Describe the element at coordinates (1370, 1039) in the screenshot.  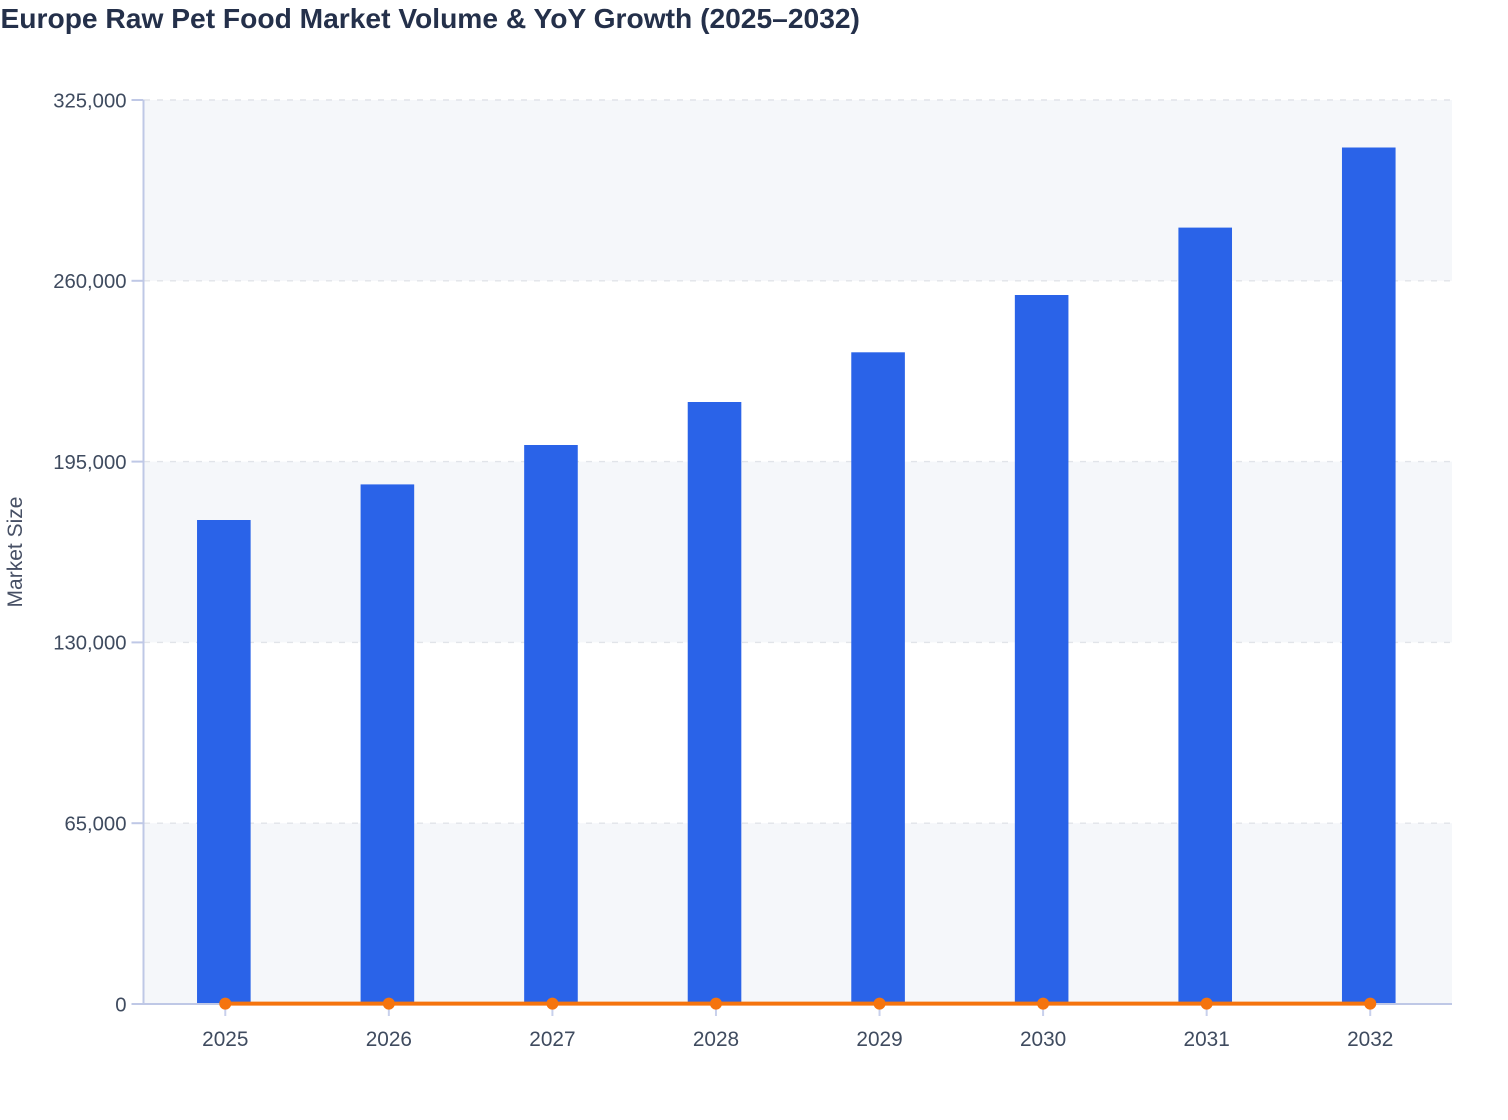
I see `svg-text: 2032` at that location.